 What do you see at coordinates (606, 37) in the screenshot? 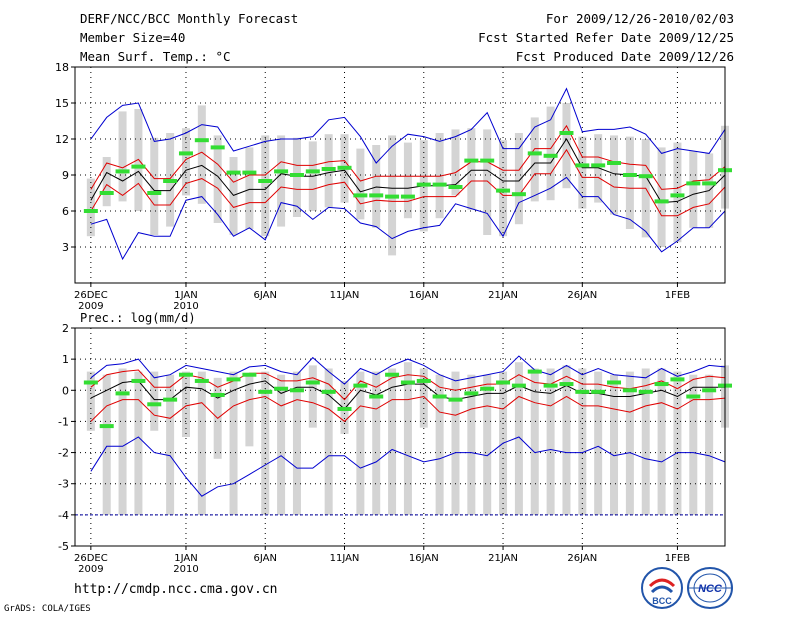
I see `refer-date: Fcst Started Refer Date 2009/12/25` at bounding box center [606, 37].